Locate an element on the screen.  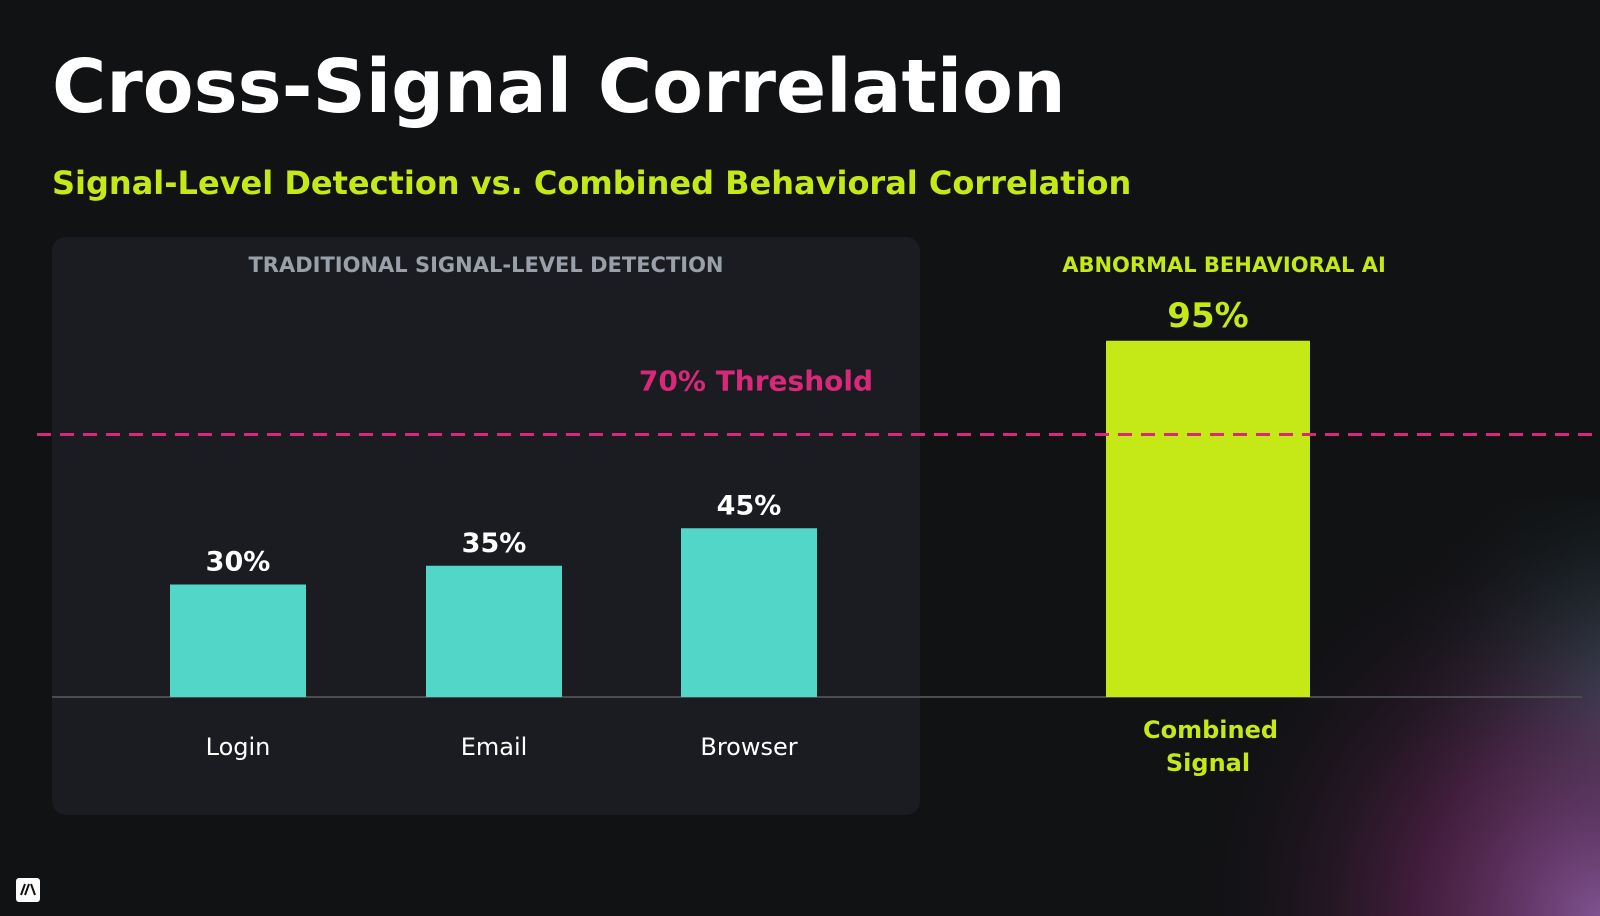
value-label: 30% is located at coordinates (238, 562).